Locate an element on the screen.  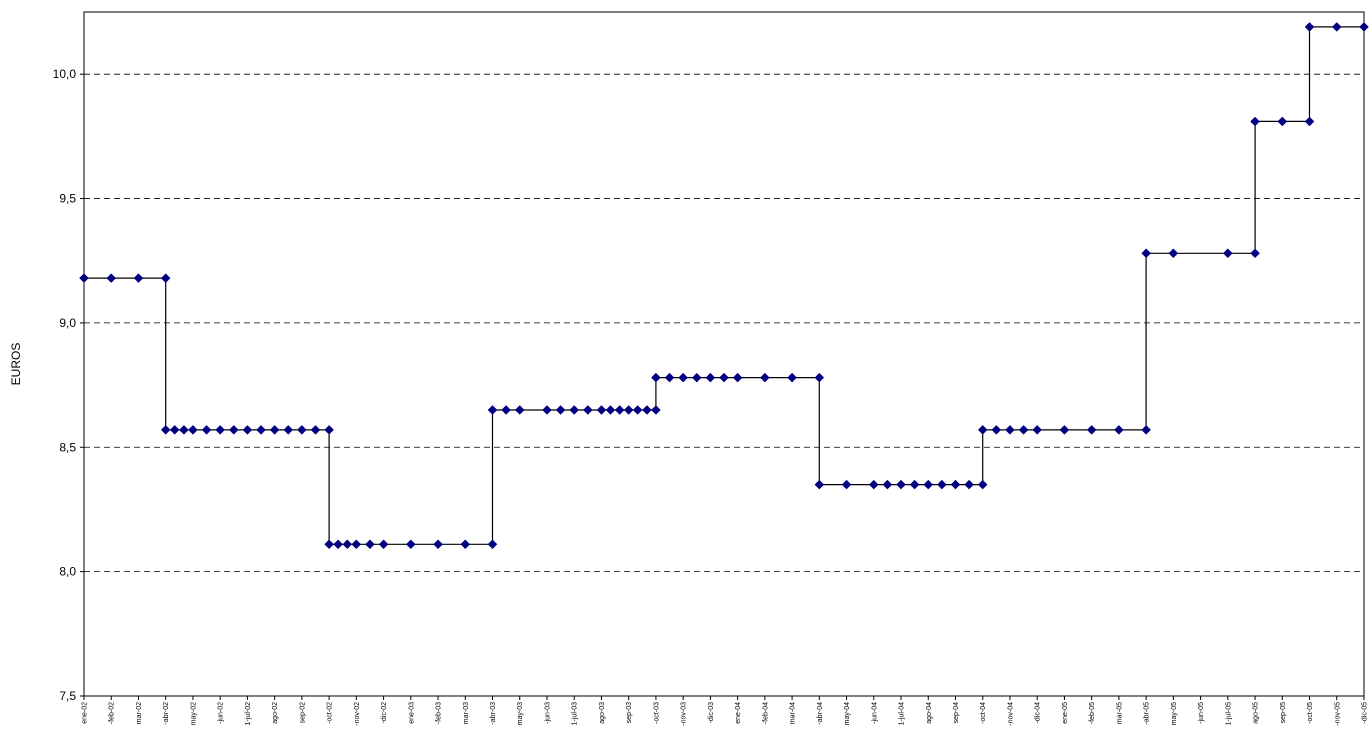
x-tick-label: ene-04 is located at coordinates (738, 713).